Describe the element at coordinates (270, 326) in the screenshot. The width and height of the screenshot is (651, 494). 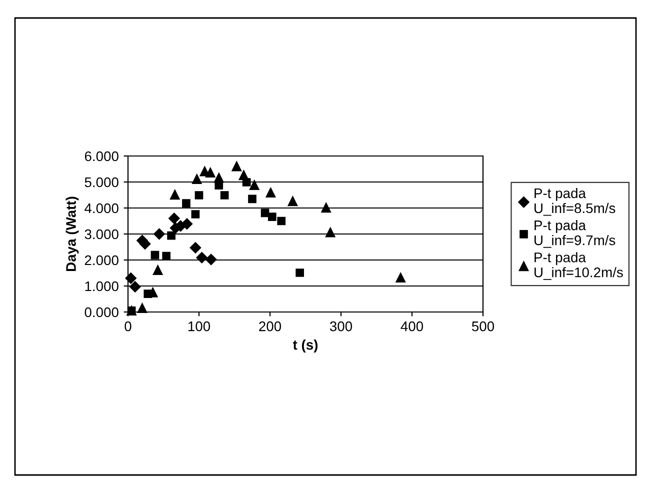
I see `x-tick-label: 200` at that location.